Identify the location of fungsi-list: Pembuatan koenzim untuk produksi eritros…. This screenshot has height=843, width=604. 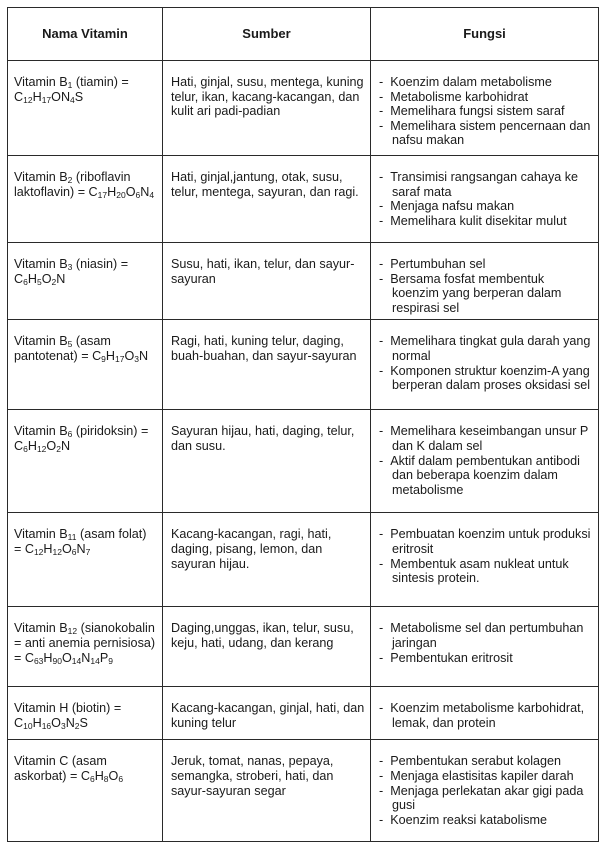
(486, 556).